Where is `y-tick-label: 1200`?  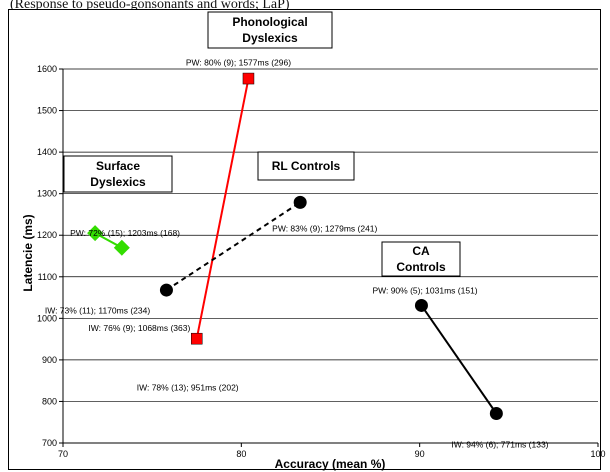
y-tick-label: 1200 is located at coordinates (47, 235).